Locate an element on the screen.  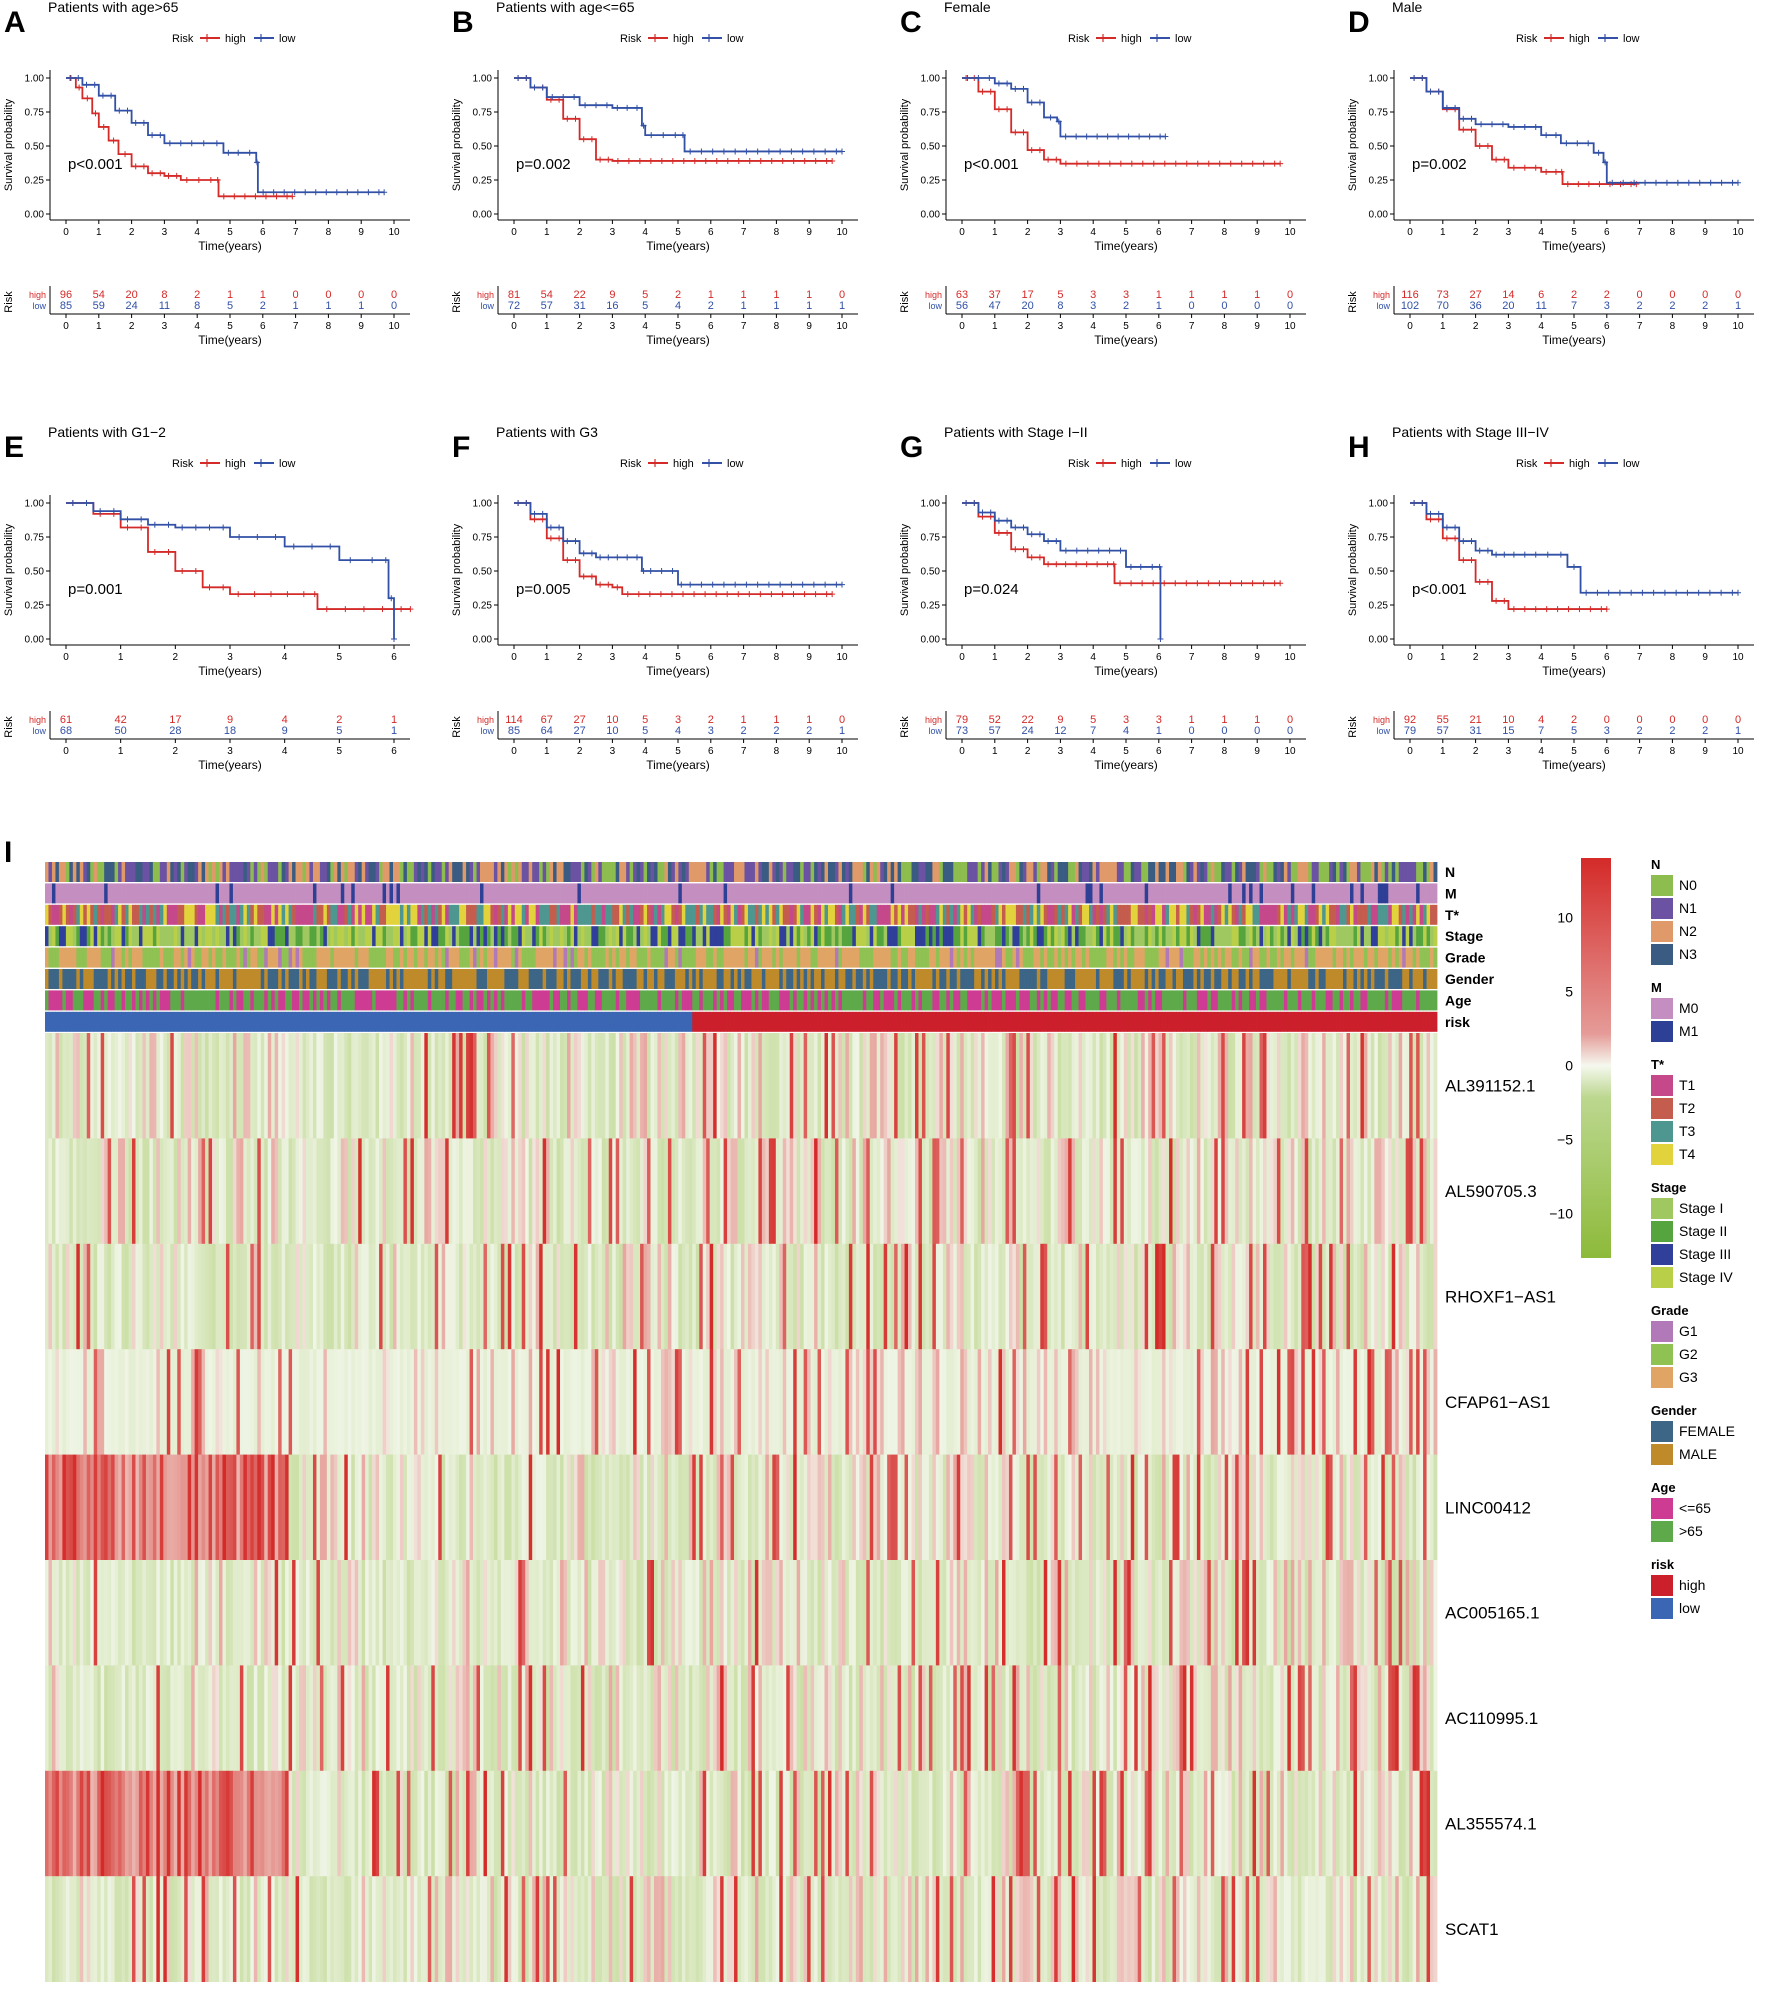
risk-count-high: 114 is located at coordinates (514, 720).